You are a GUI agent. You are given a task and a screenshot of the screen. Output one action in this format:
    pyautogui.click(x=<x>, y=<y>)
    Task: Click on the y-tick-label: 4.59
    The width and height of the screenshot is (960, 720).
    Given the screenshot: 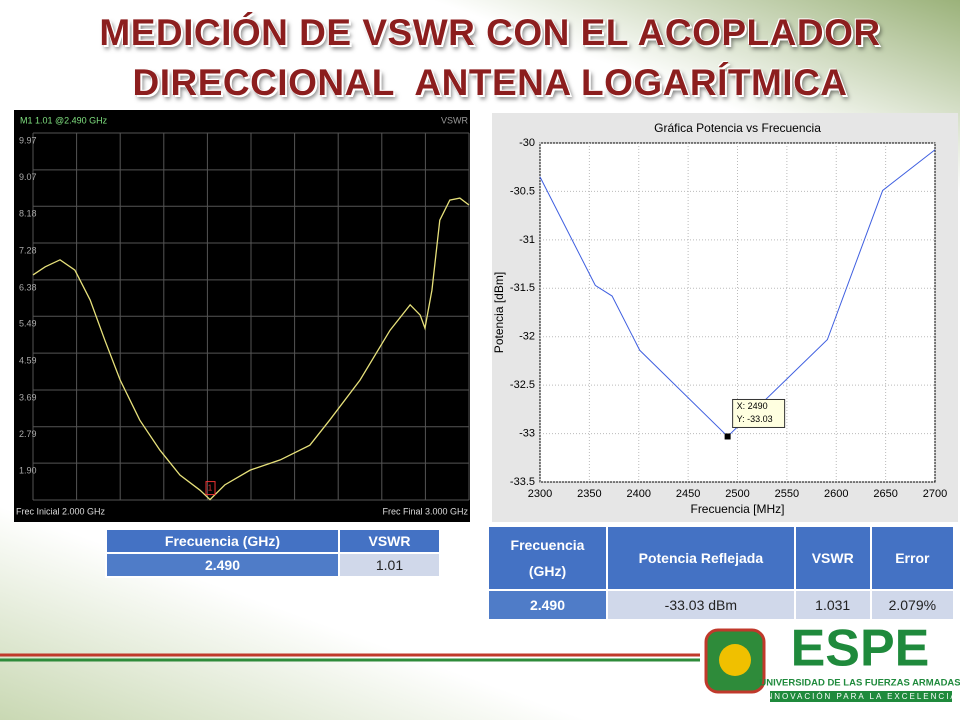 What is the action you would take?
    pyautogui.click(x=28, y=360)
    